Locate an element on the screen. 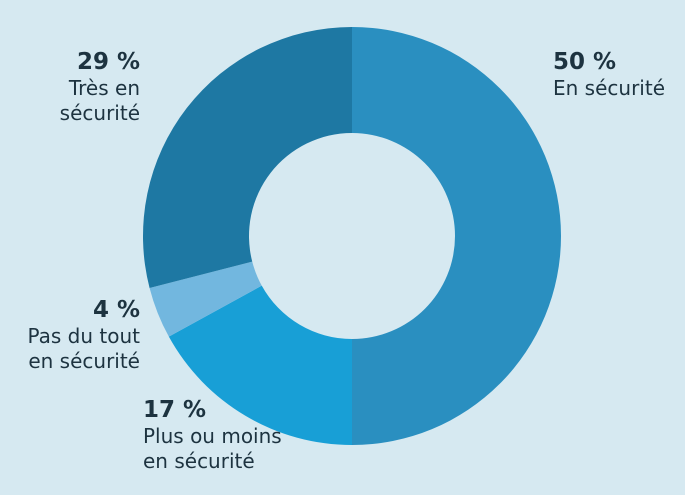 The image size is (685, 495). slice-label: 29 % Très en sécurité is located at coordinates (85, 87).